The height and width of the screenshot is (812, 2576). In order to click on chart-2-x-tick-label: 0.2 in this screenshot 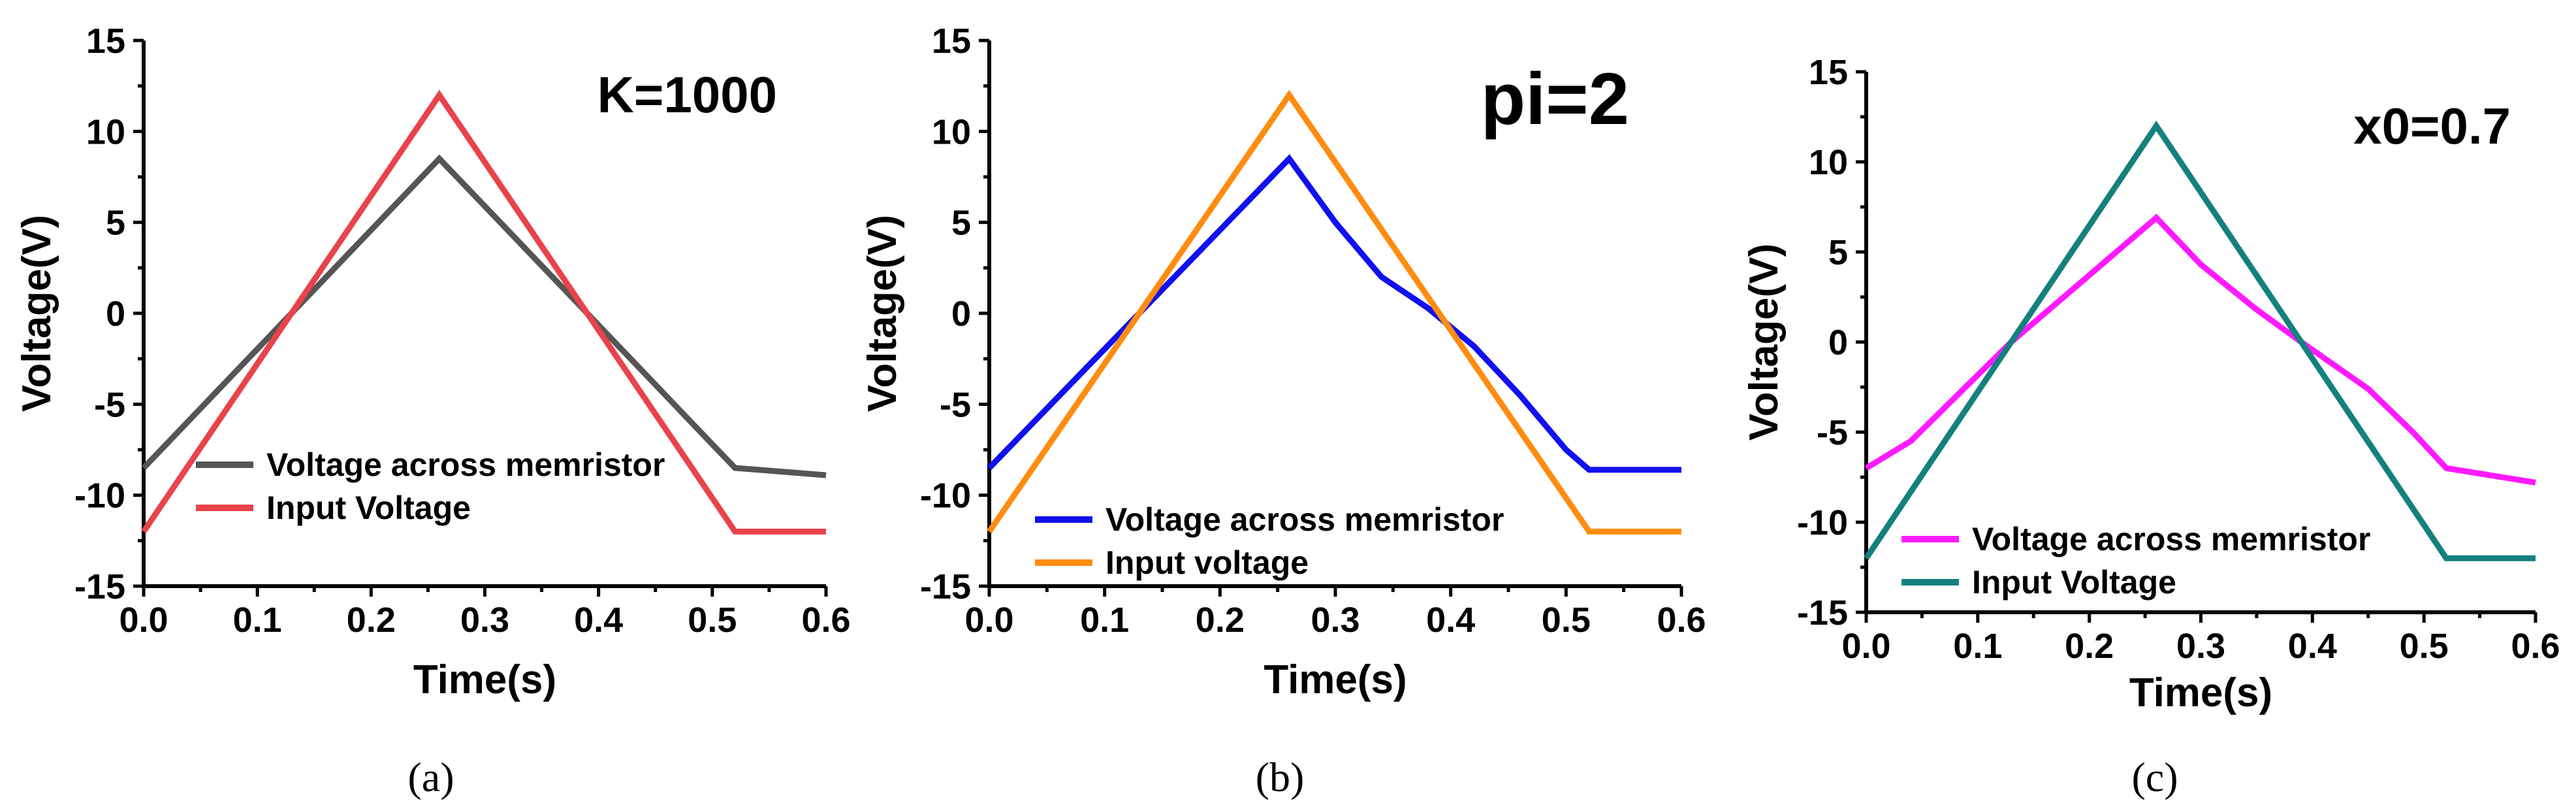, I will do `click(1221, 621)`.